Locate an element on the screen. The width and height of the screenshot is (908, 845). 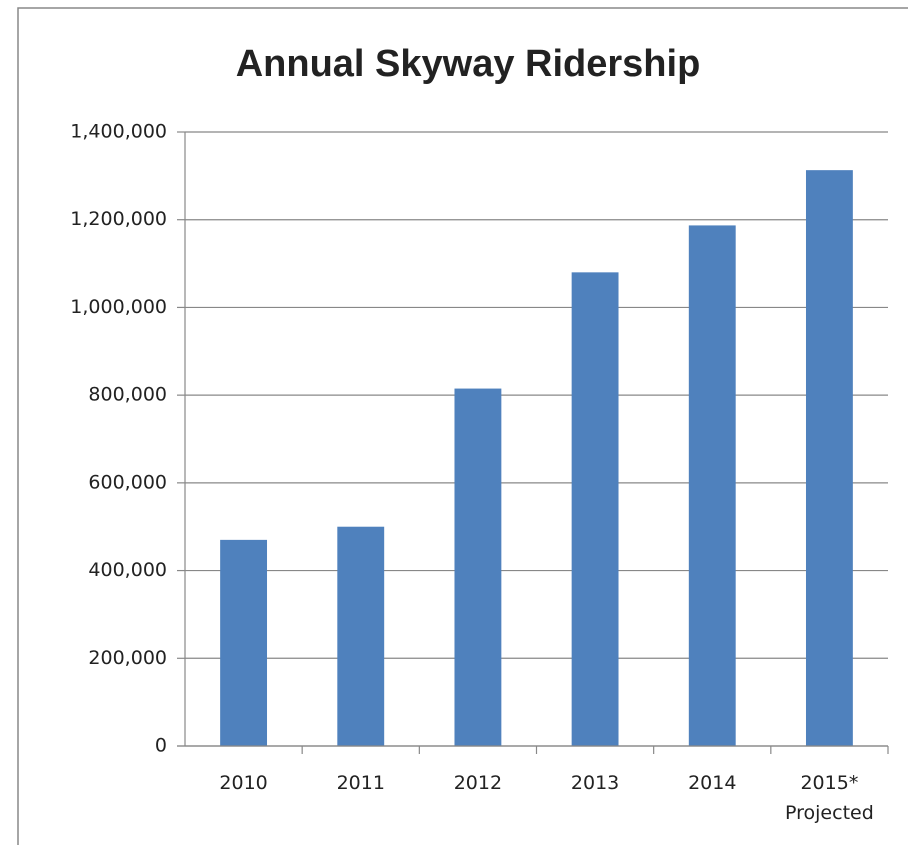
y-tick-label: 1,400,000 is located at coordinates (118, 132).